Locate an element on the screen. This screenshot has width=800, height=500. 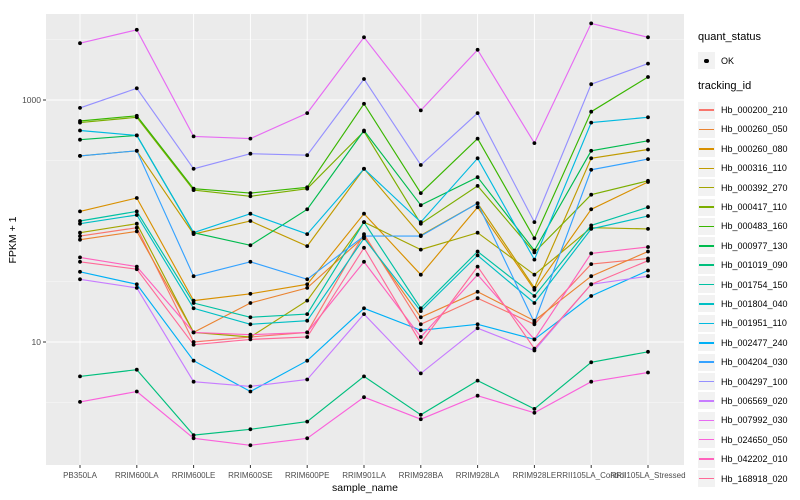
legend-item: Hb_006569_020 is located at coordinates (748, 400).